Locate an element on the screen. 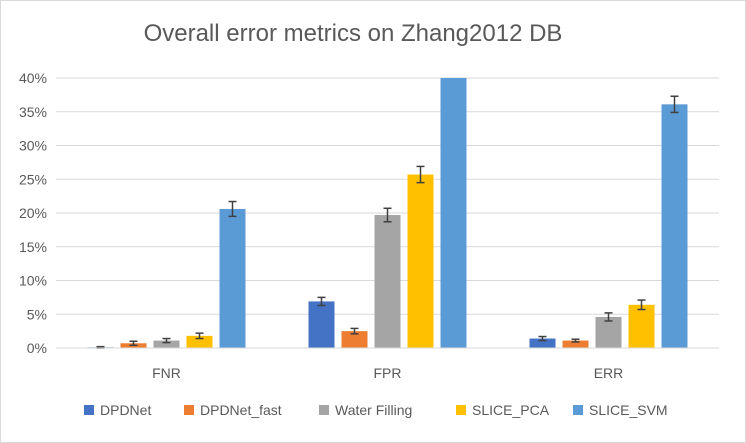  legend-item: DPDNet_fast is located at coordinates (233, 410).